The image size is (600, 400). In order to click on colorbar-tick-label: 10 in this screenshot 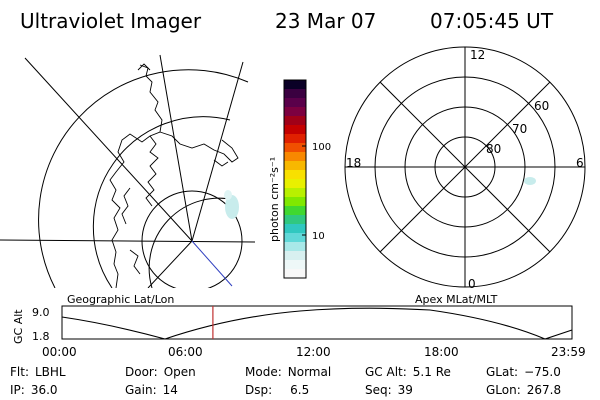, I will do `click(318, 236)`.